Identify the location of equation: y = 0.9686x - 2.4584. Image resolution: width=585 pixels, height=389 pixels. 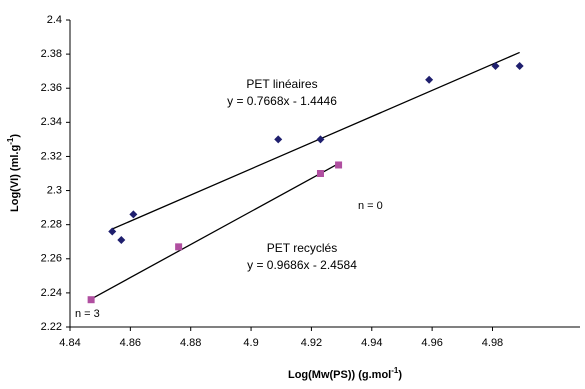
(302, 265).